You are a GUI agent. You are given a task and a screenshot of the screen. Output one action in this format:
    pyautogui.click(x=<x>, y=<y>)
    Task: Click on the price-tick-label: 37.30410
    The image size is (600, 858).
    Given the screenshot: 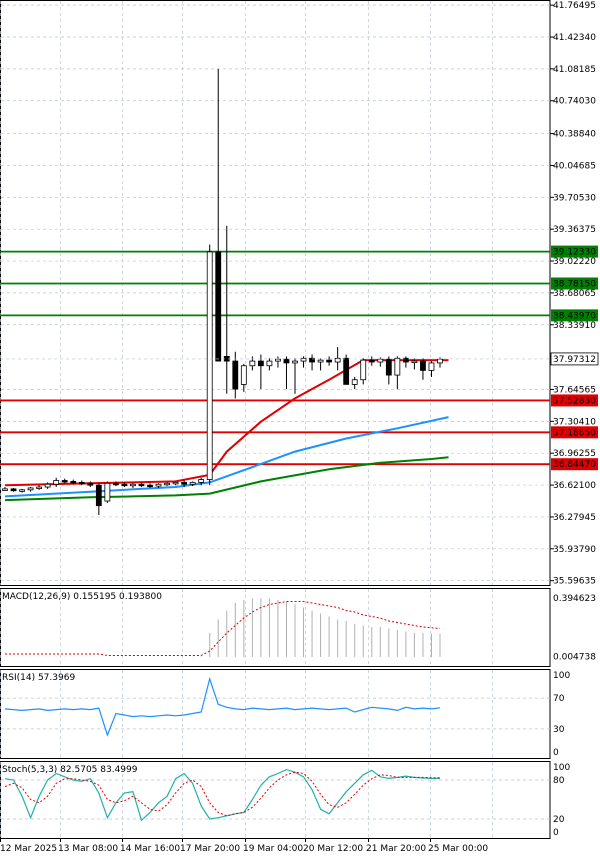 What is the action you would take?
    pyautogui.click(x=574, y=422)
    